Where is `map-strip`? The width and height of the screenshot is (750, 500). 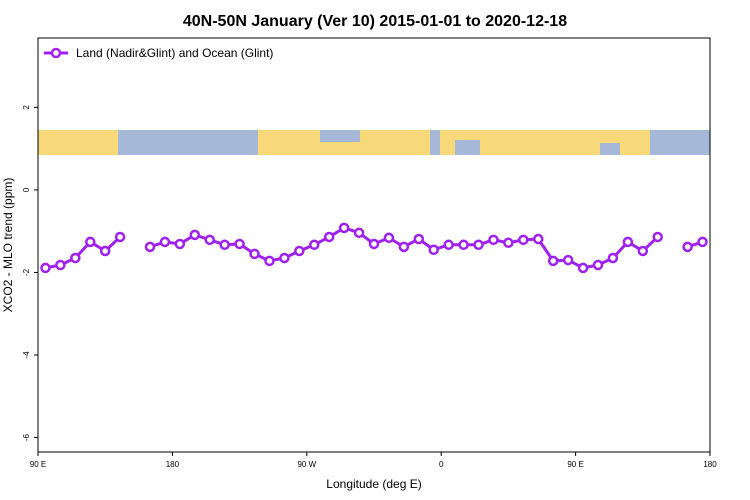 map-strip is located at coordinates (374, 142).